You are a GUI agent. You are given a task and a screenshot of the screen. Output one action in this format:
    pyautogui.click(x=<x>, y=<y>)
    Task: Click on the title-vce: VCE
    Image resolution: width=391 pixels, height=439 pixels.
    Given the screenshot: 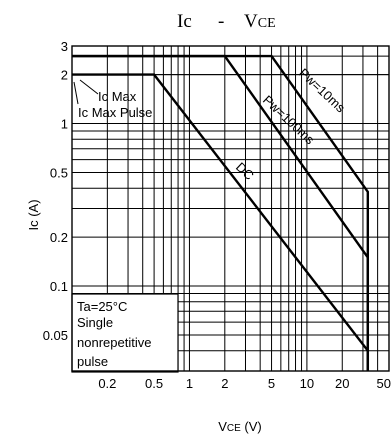 What is the action you would take?
    pyautogui.click(x=260, y=21)
    